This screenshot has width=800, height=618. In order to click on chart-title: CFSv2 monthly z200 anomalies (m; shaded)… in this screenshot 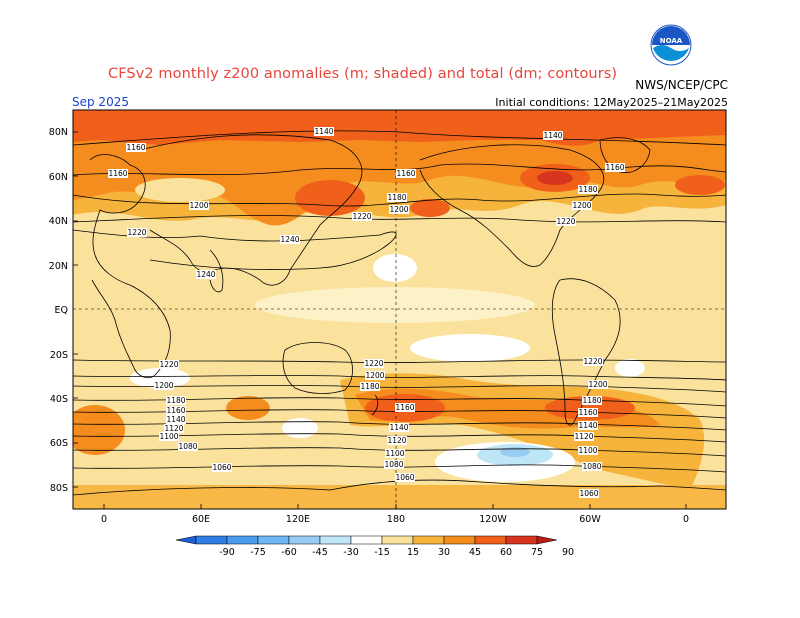, I will do `click(363, 74)`.